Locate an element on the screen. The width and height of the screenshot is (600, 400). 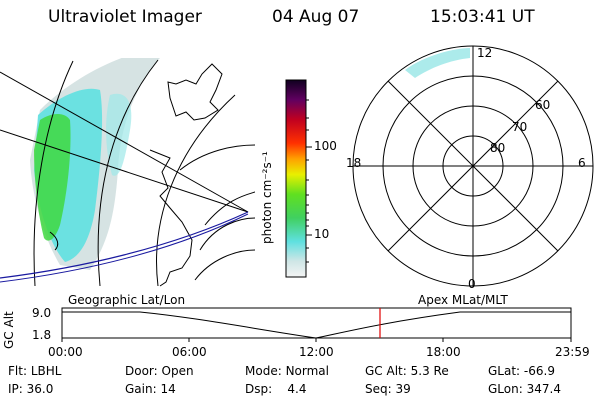
time-tick-1800: 18:00 is located at coordinates (443, 352).